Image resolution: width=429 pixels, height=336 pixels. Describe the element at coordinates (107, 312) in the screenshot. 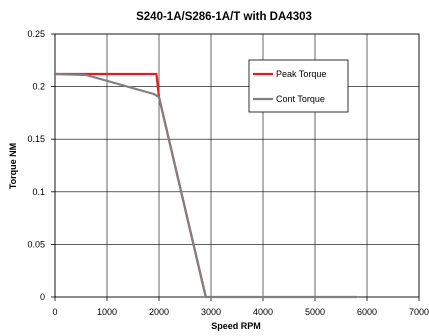

I see `x-tick-label: 1000` at that location.